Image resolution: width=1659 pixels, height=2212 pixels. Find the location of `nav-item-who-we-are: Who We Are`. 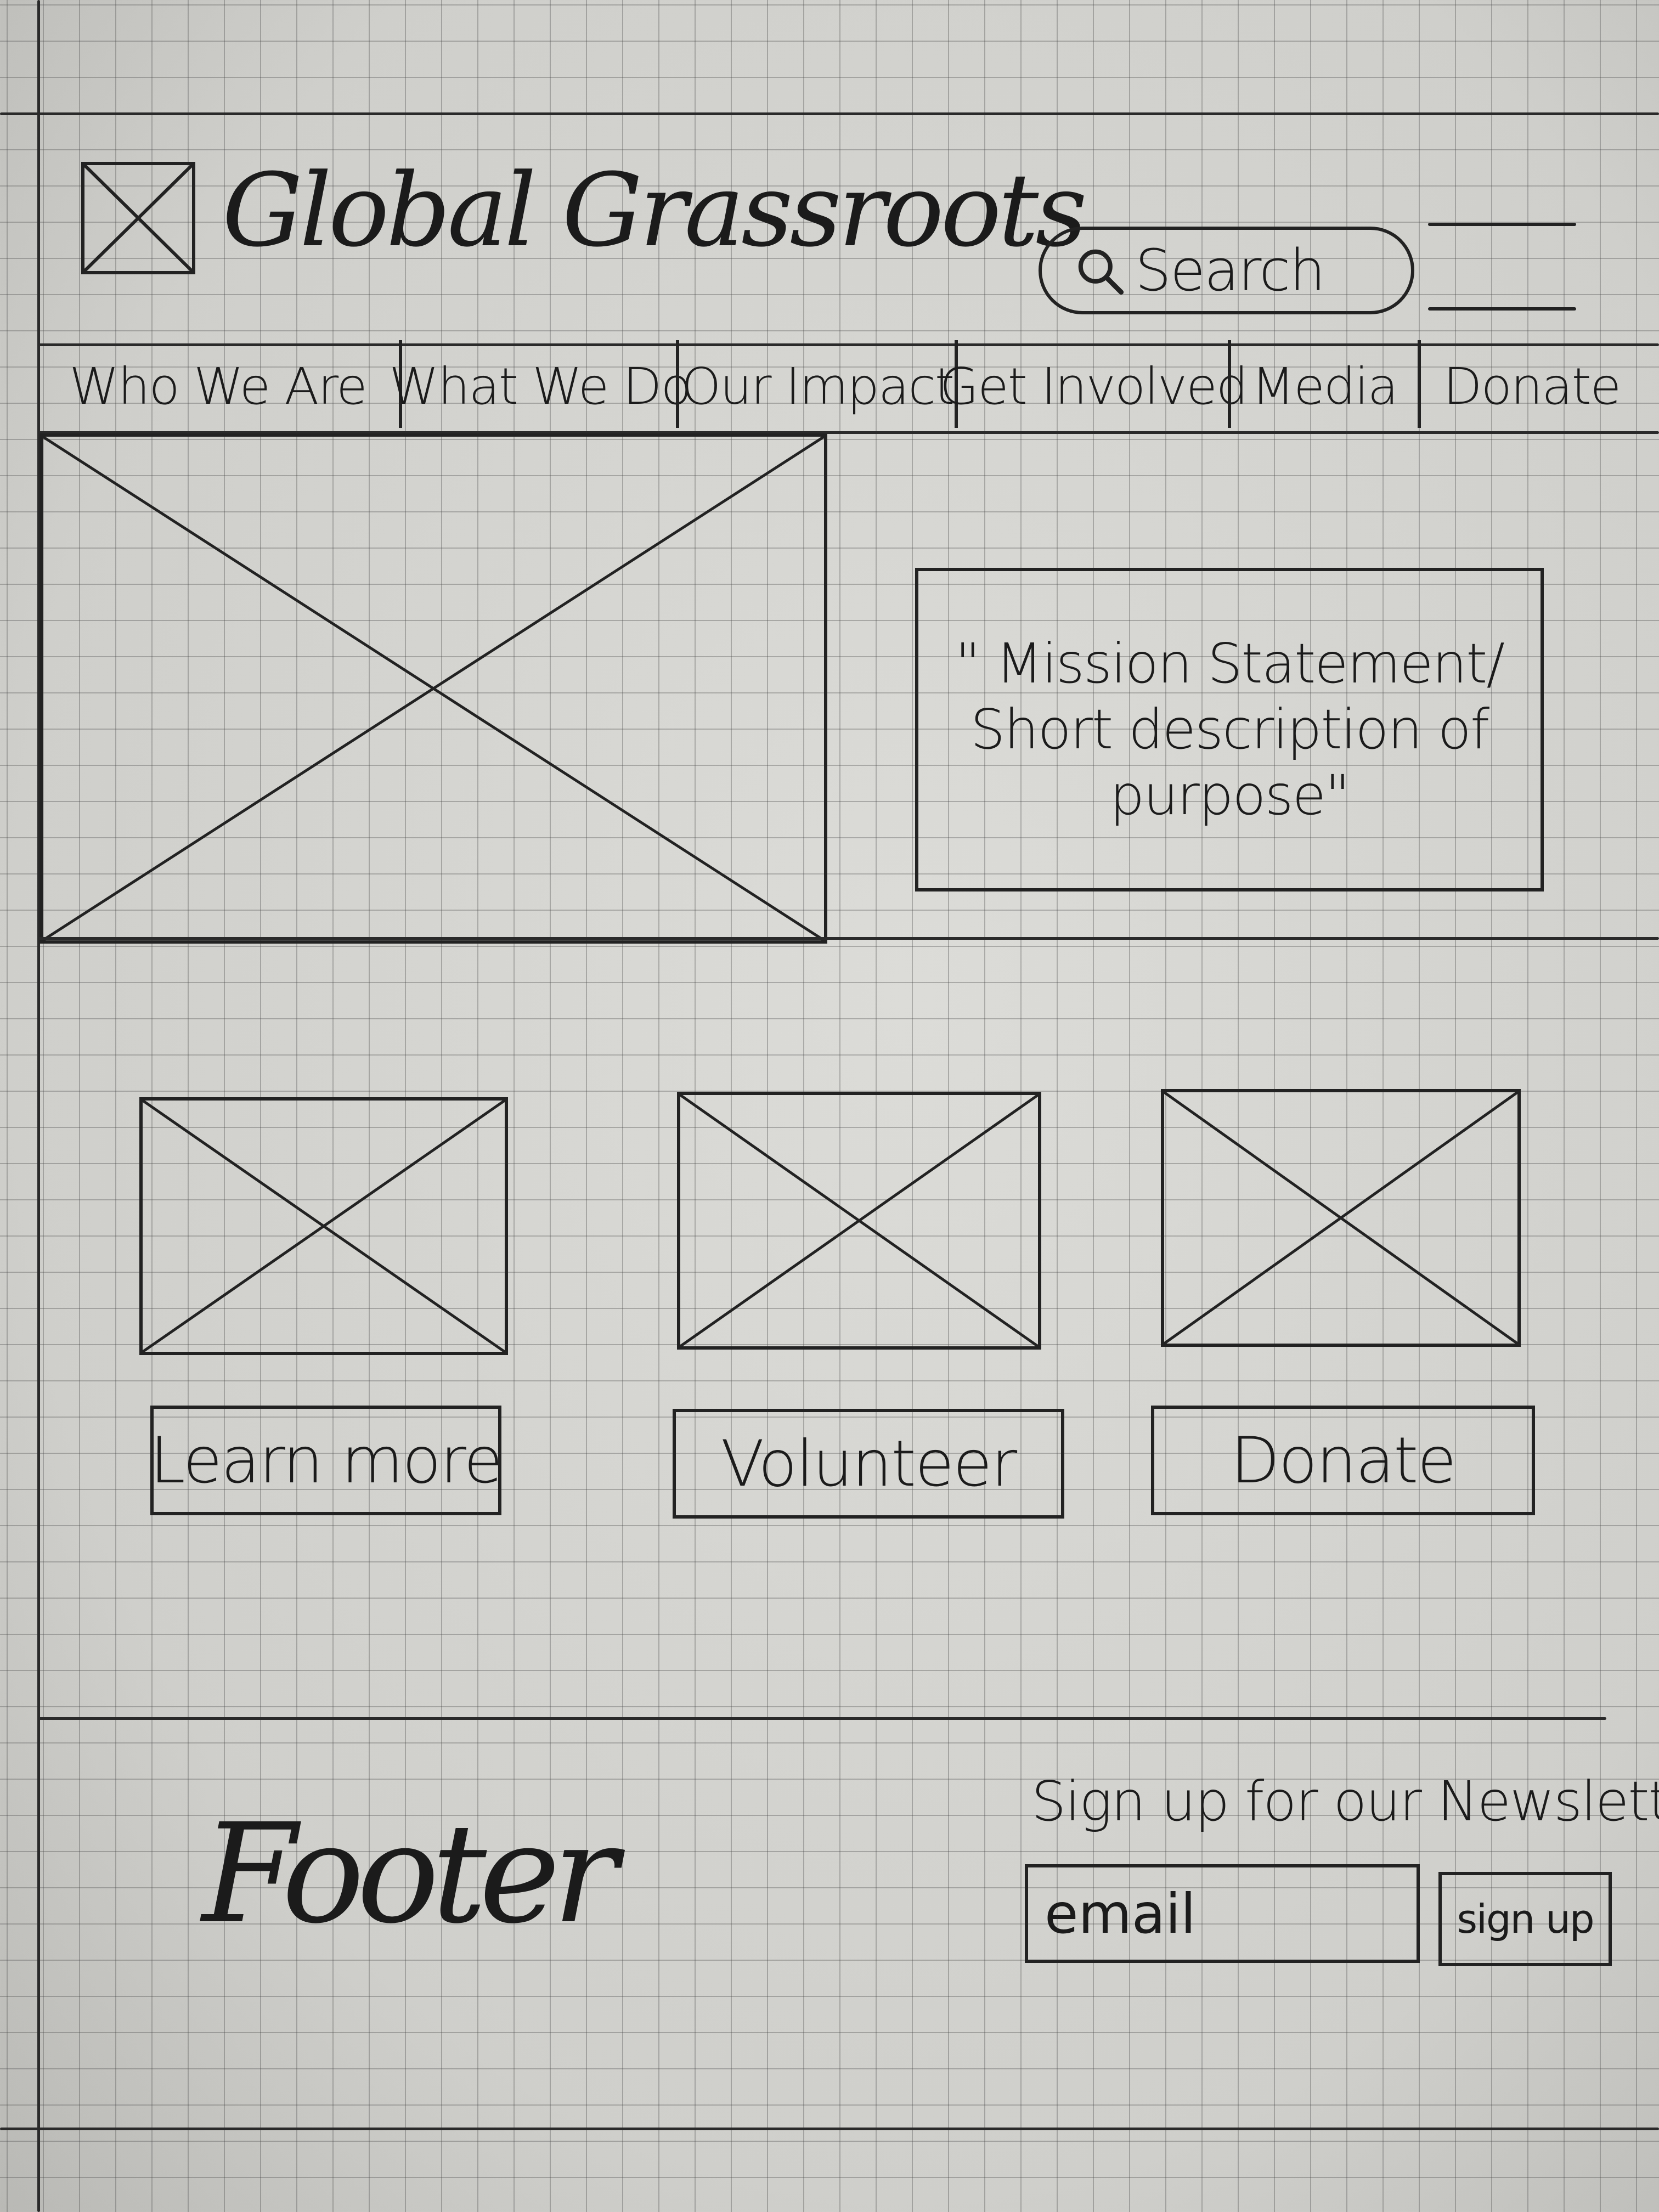

nav-item-who-we-are: Who We Are is located at coordinates (219, 387).